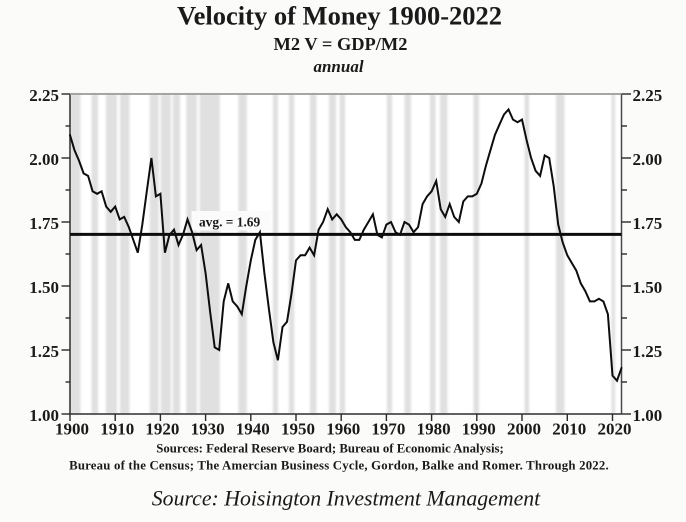  I want to click on svg-text: 1950, so click(298, 429).